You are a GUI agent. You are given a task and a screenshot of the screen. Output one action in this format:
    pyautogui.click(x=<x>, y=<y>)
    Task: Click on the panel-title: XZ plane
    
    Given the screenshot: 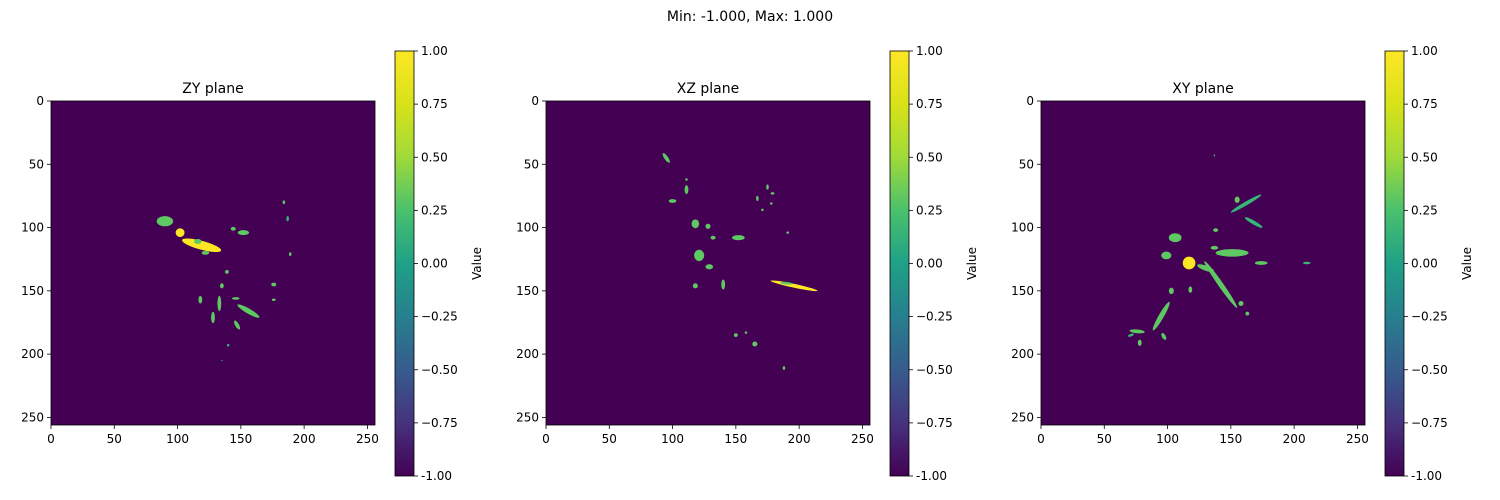 What is the action you would take?
    pyautogui.click(x=708, y=89)
    